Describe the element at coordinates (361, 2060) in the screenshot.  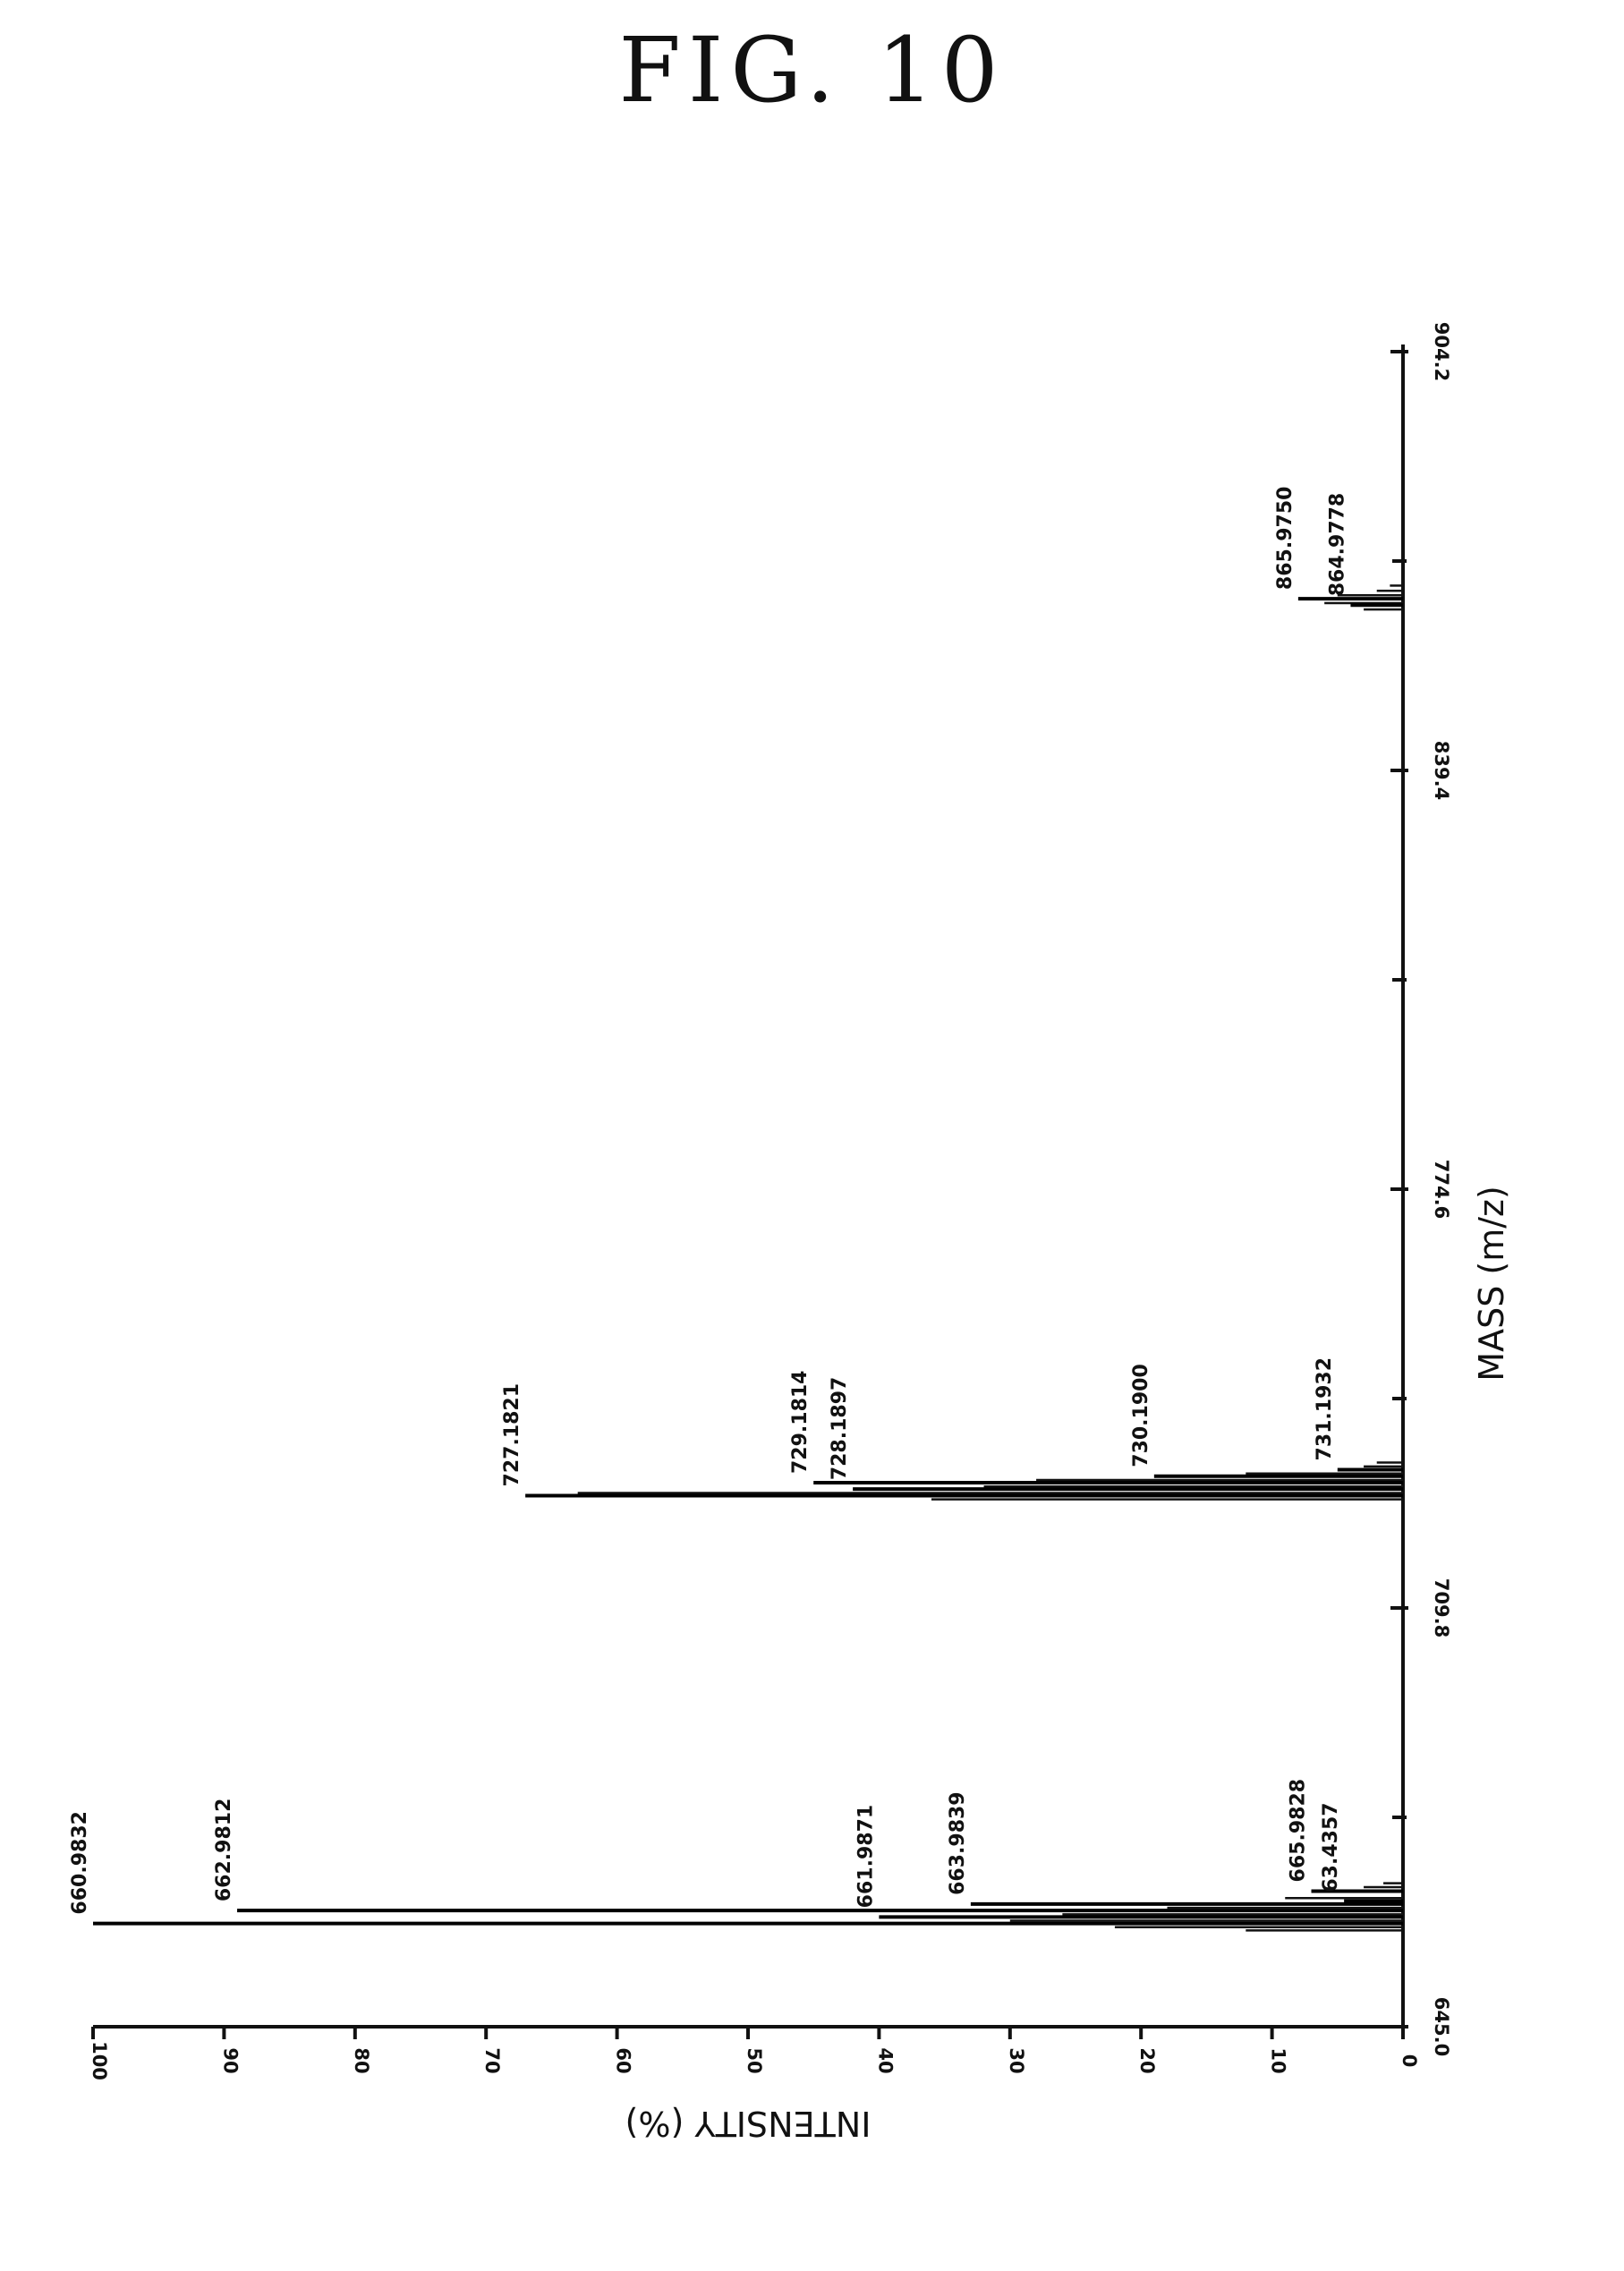
I see `intensity-tick-label: 80` at that location.